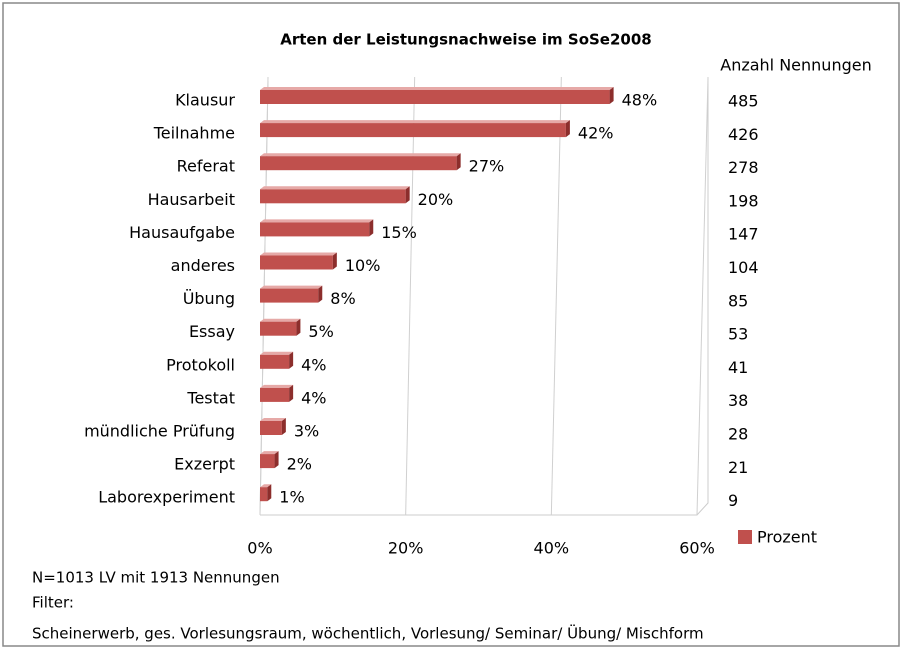 The height and width of the screenshot is (650, 903). I want to click on y-tick-label: Teilnahme, so click(194, 133).